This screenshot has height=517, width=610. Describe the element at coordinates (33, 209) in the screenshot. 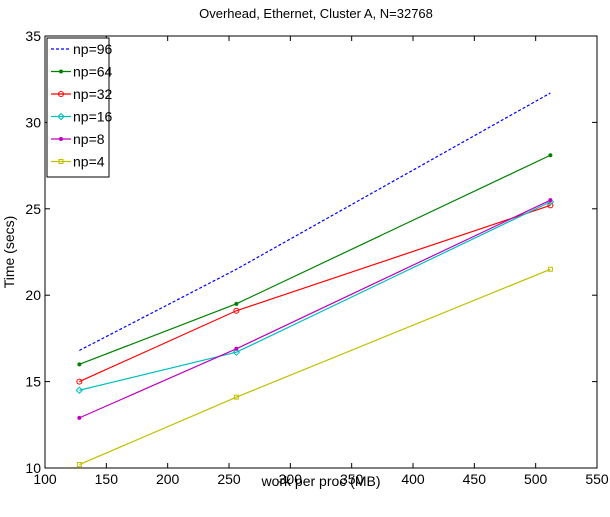

I see `y-tick-label: 25` at that location.